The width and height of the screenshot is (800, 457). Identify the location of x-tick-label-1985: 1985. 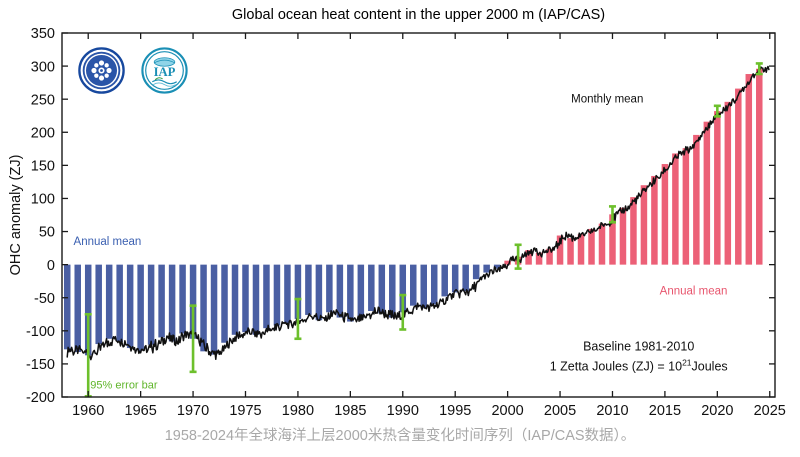
(350, 411).